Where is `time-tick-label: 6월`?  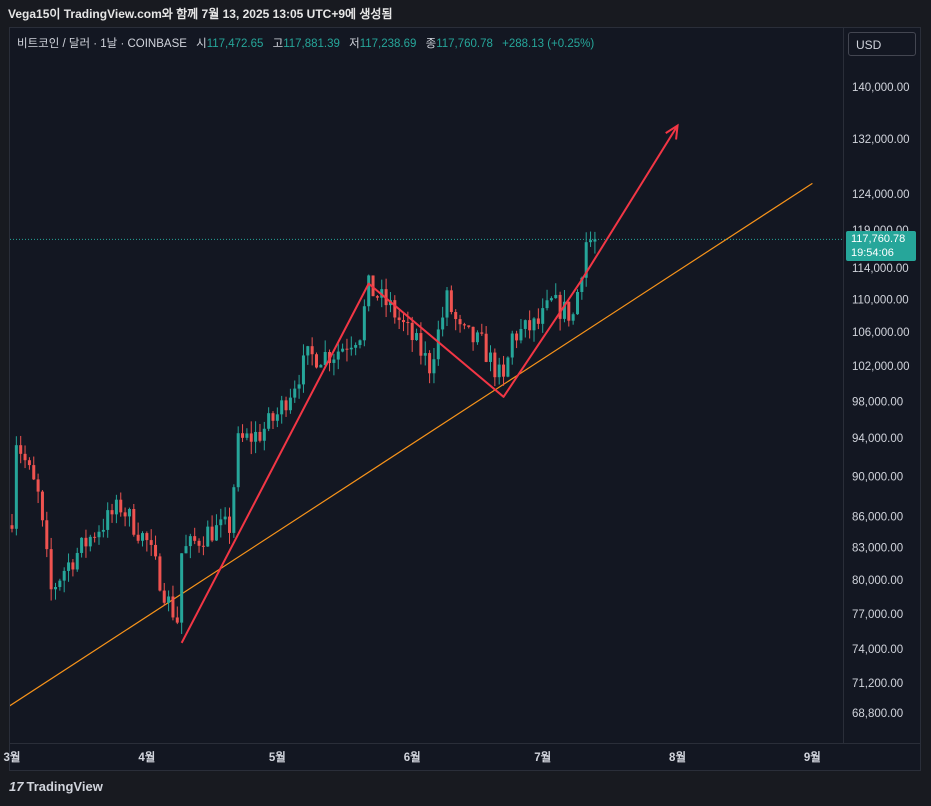
time-tick-label: 6월 is located at coordinates (412, 757).